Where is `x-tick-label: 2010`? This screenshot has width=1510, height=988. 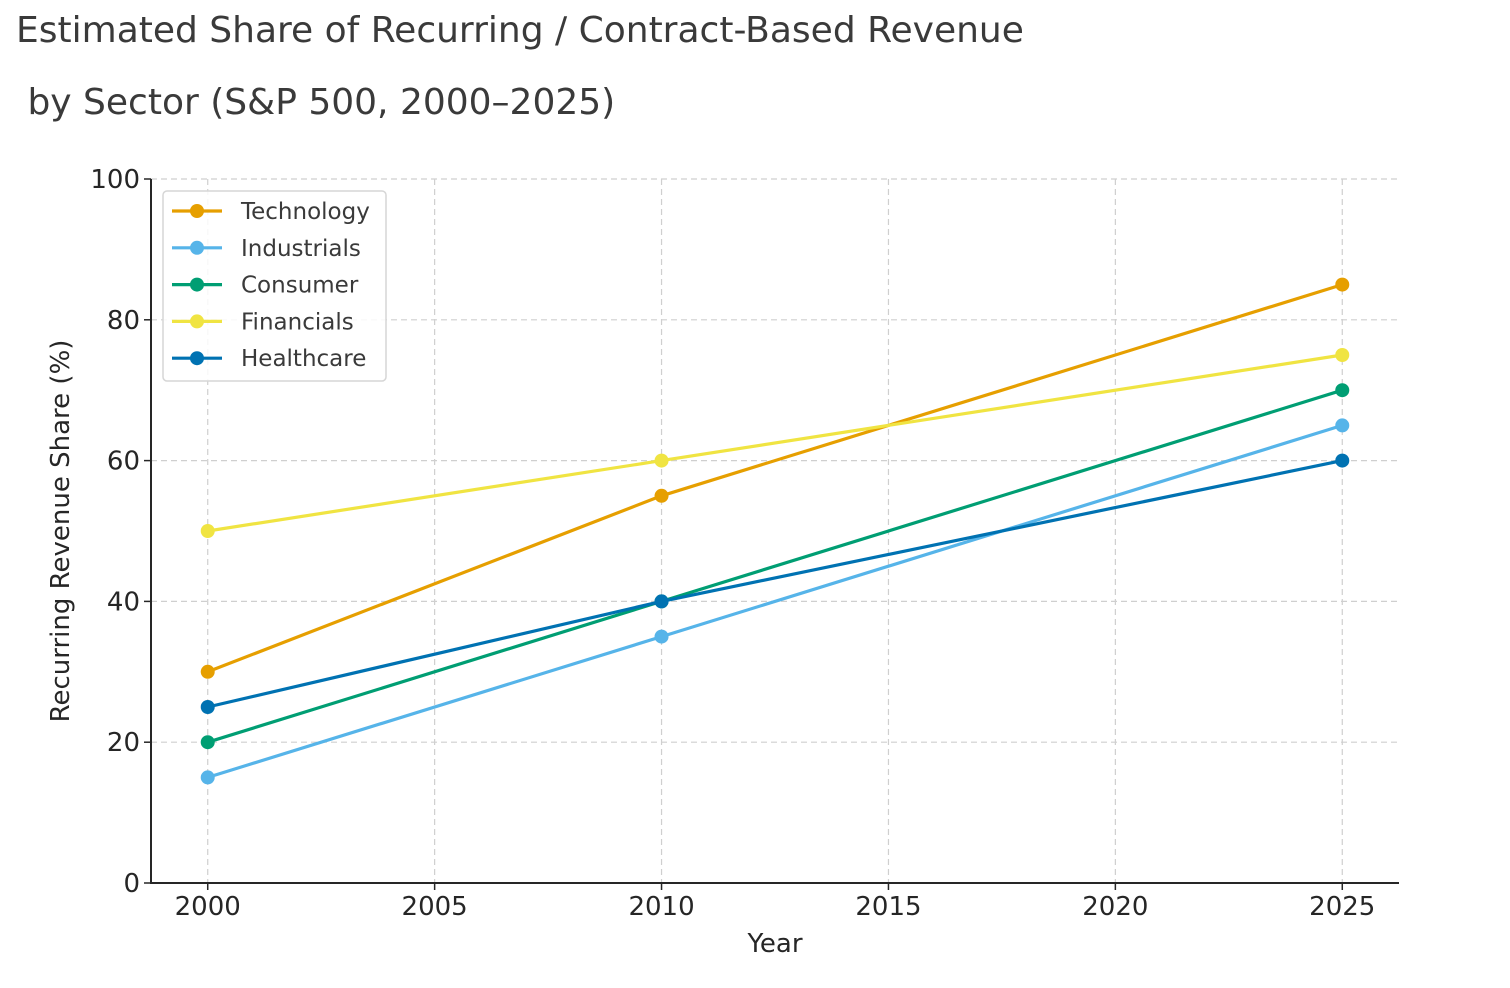 x-tick-label: 2010 is located at coordinates (661, 907).